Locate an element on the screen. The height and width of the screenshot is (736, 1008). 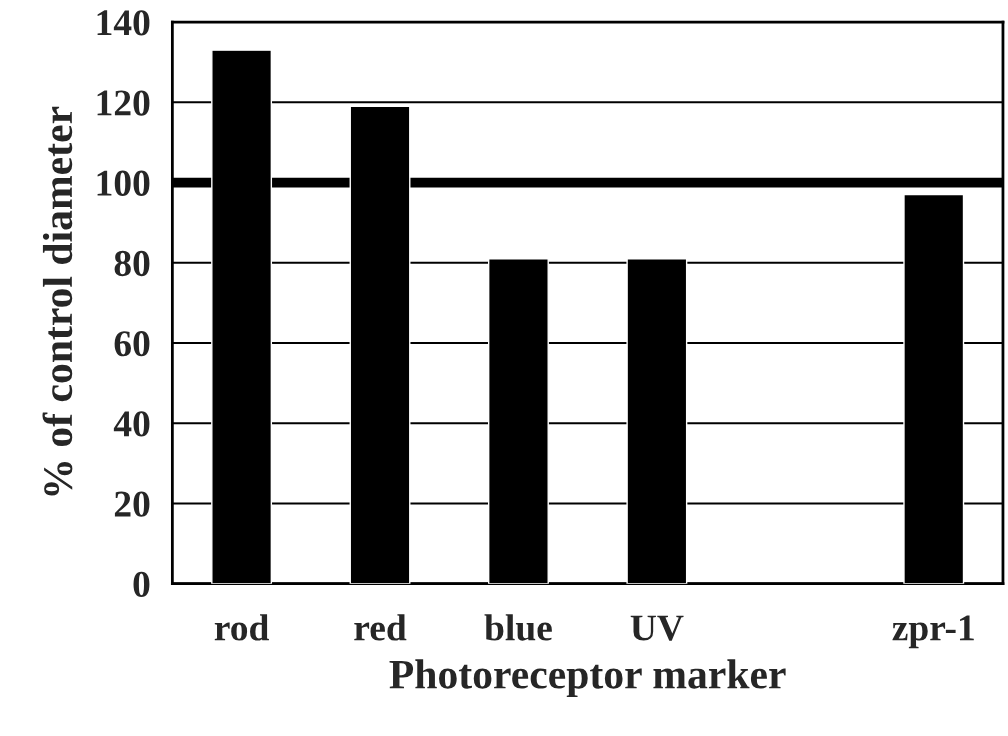
y-tick-label: 80 is located at coordinates (132, 263).